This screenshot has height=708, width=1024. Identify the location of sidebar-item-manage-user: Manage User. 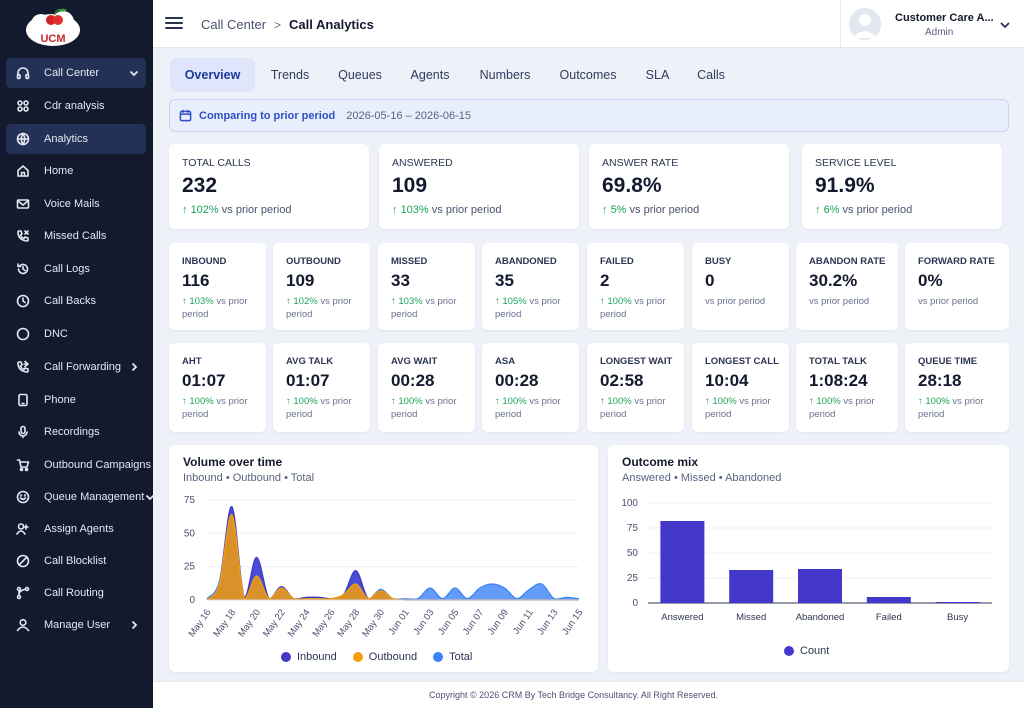
(76, 625).